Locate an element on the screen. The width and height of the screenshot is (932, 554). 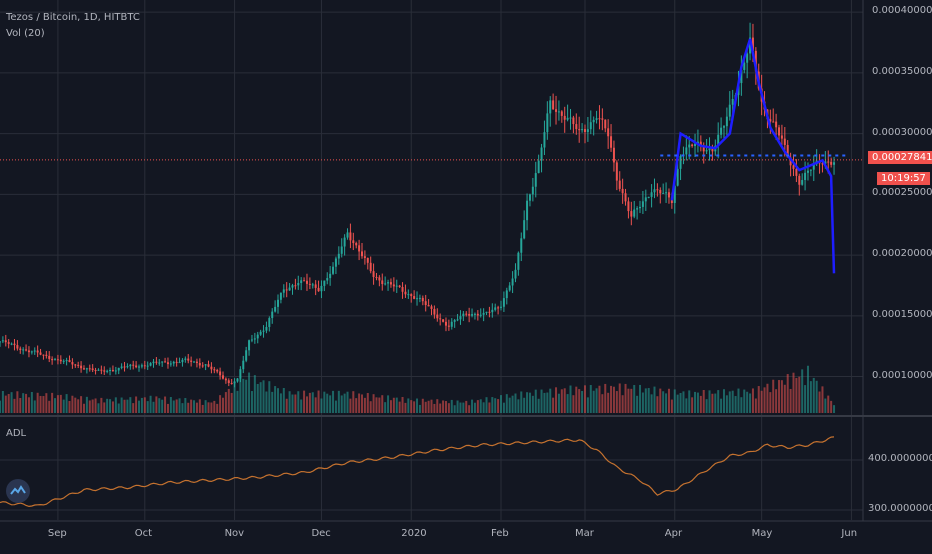
symbol-title: Tezos / Bitcoin, 1D, HITBTC is located at coordinates (73, 17).